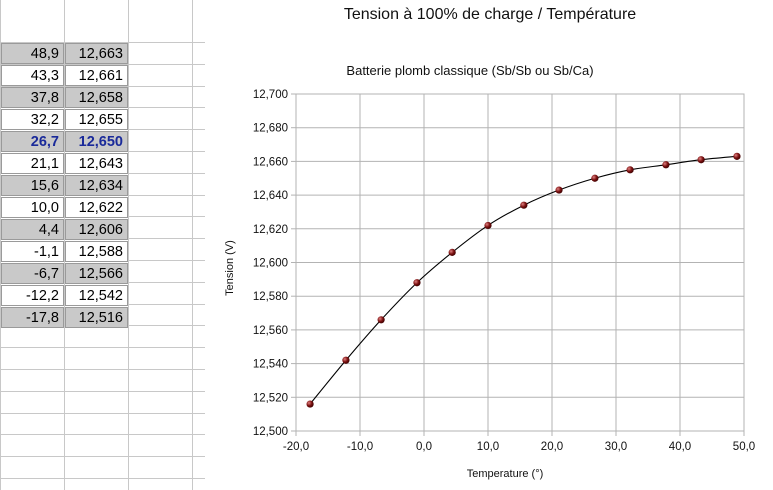 This screenshot has width=773, height=490. I want to click on chart-title: Tension à 100% de charge / Température, so click(490, 14).